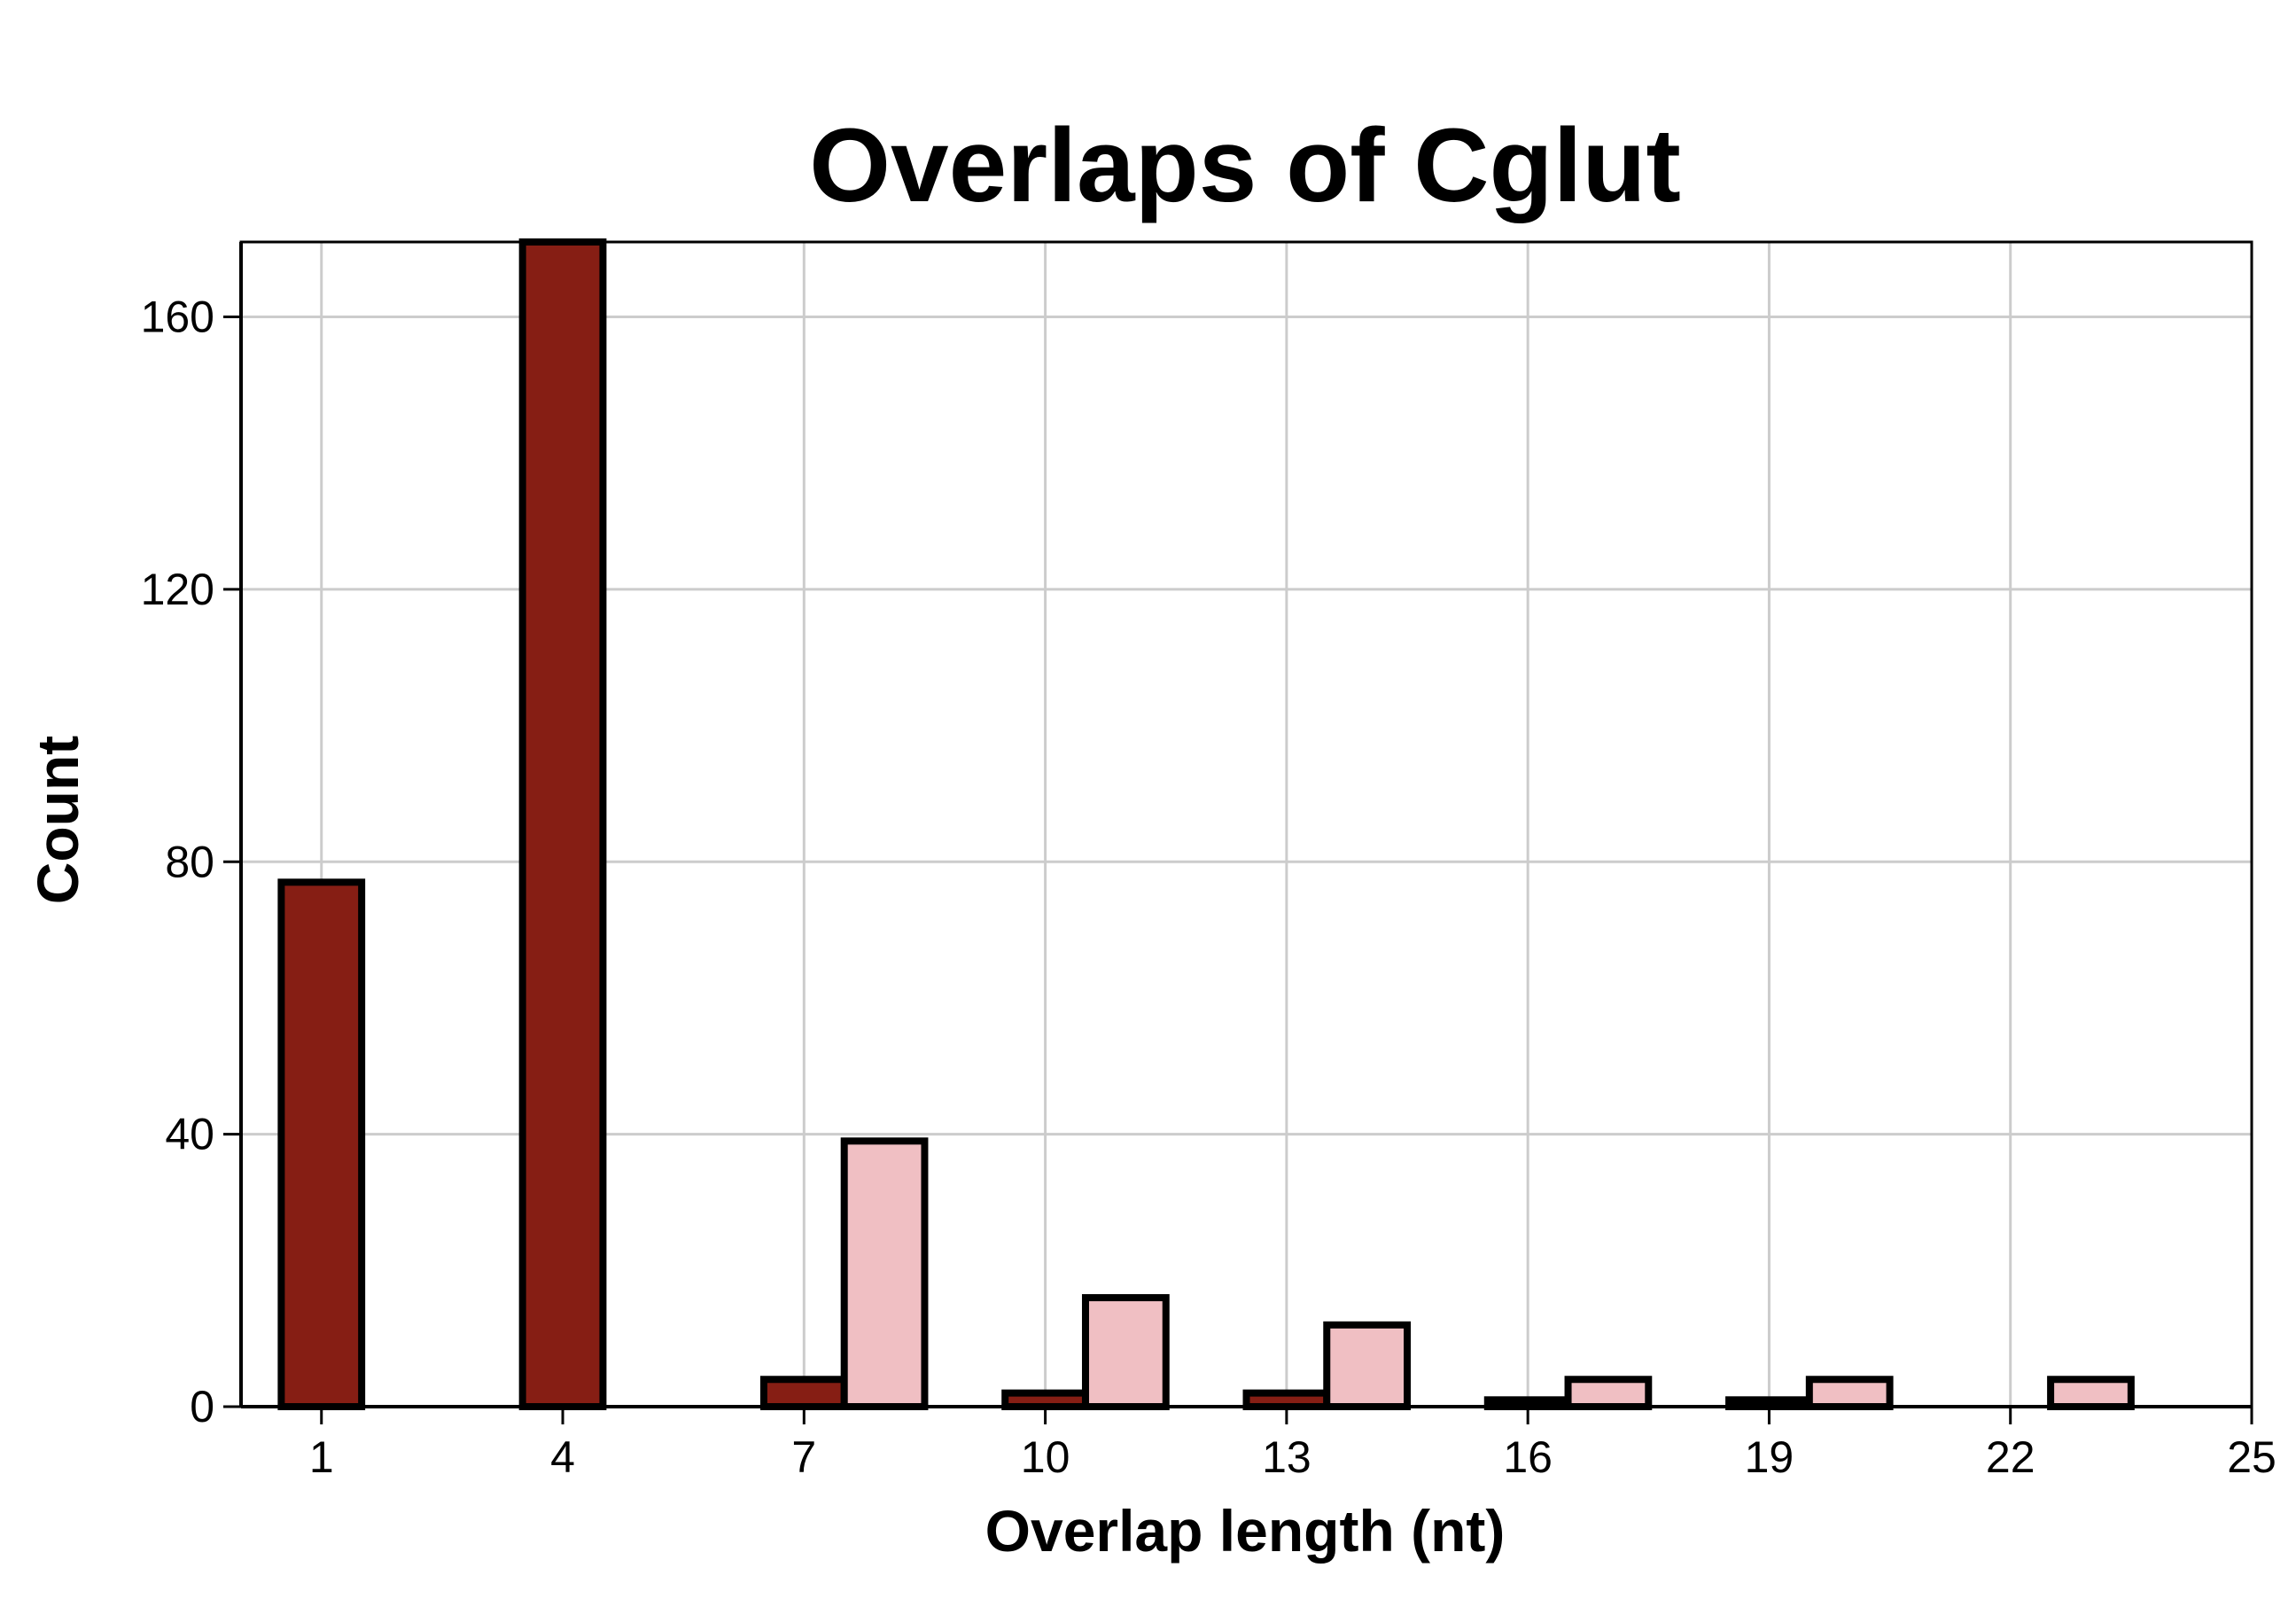  I want to click on x-tick-label: 25, so click(2252, 1457).